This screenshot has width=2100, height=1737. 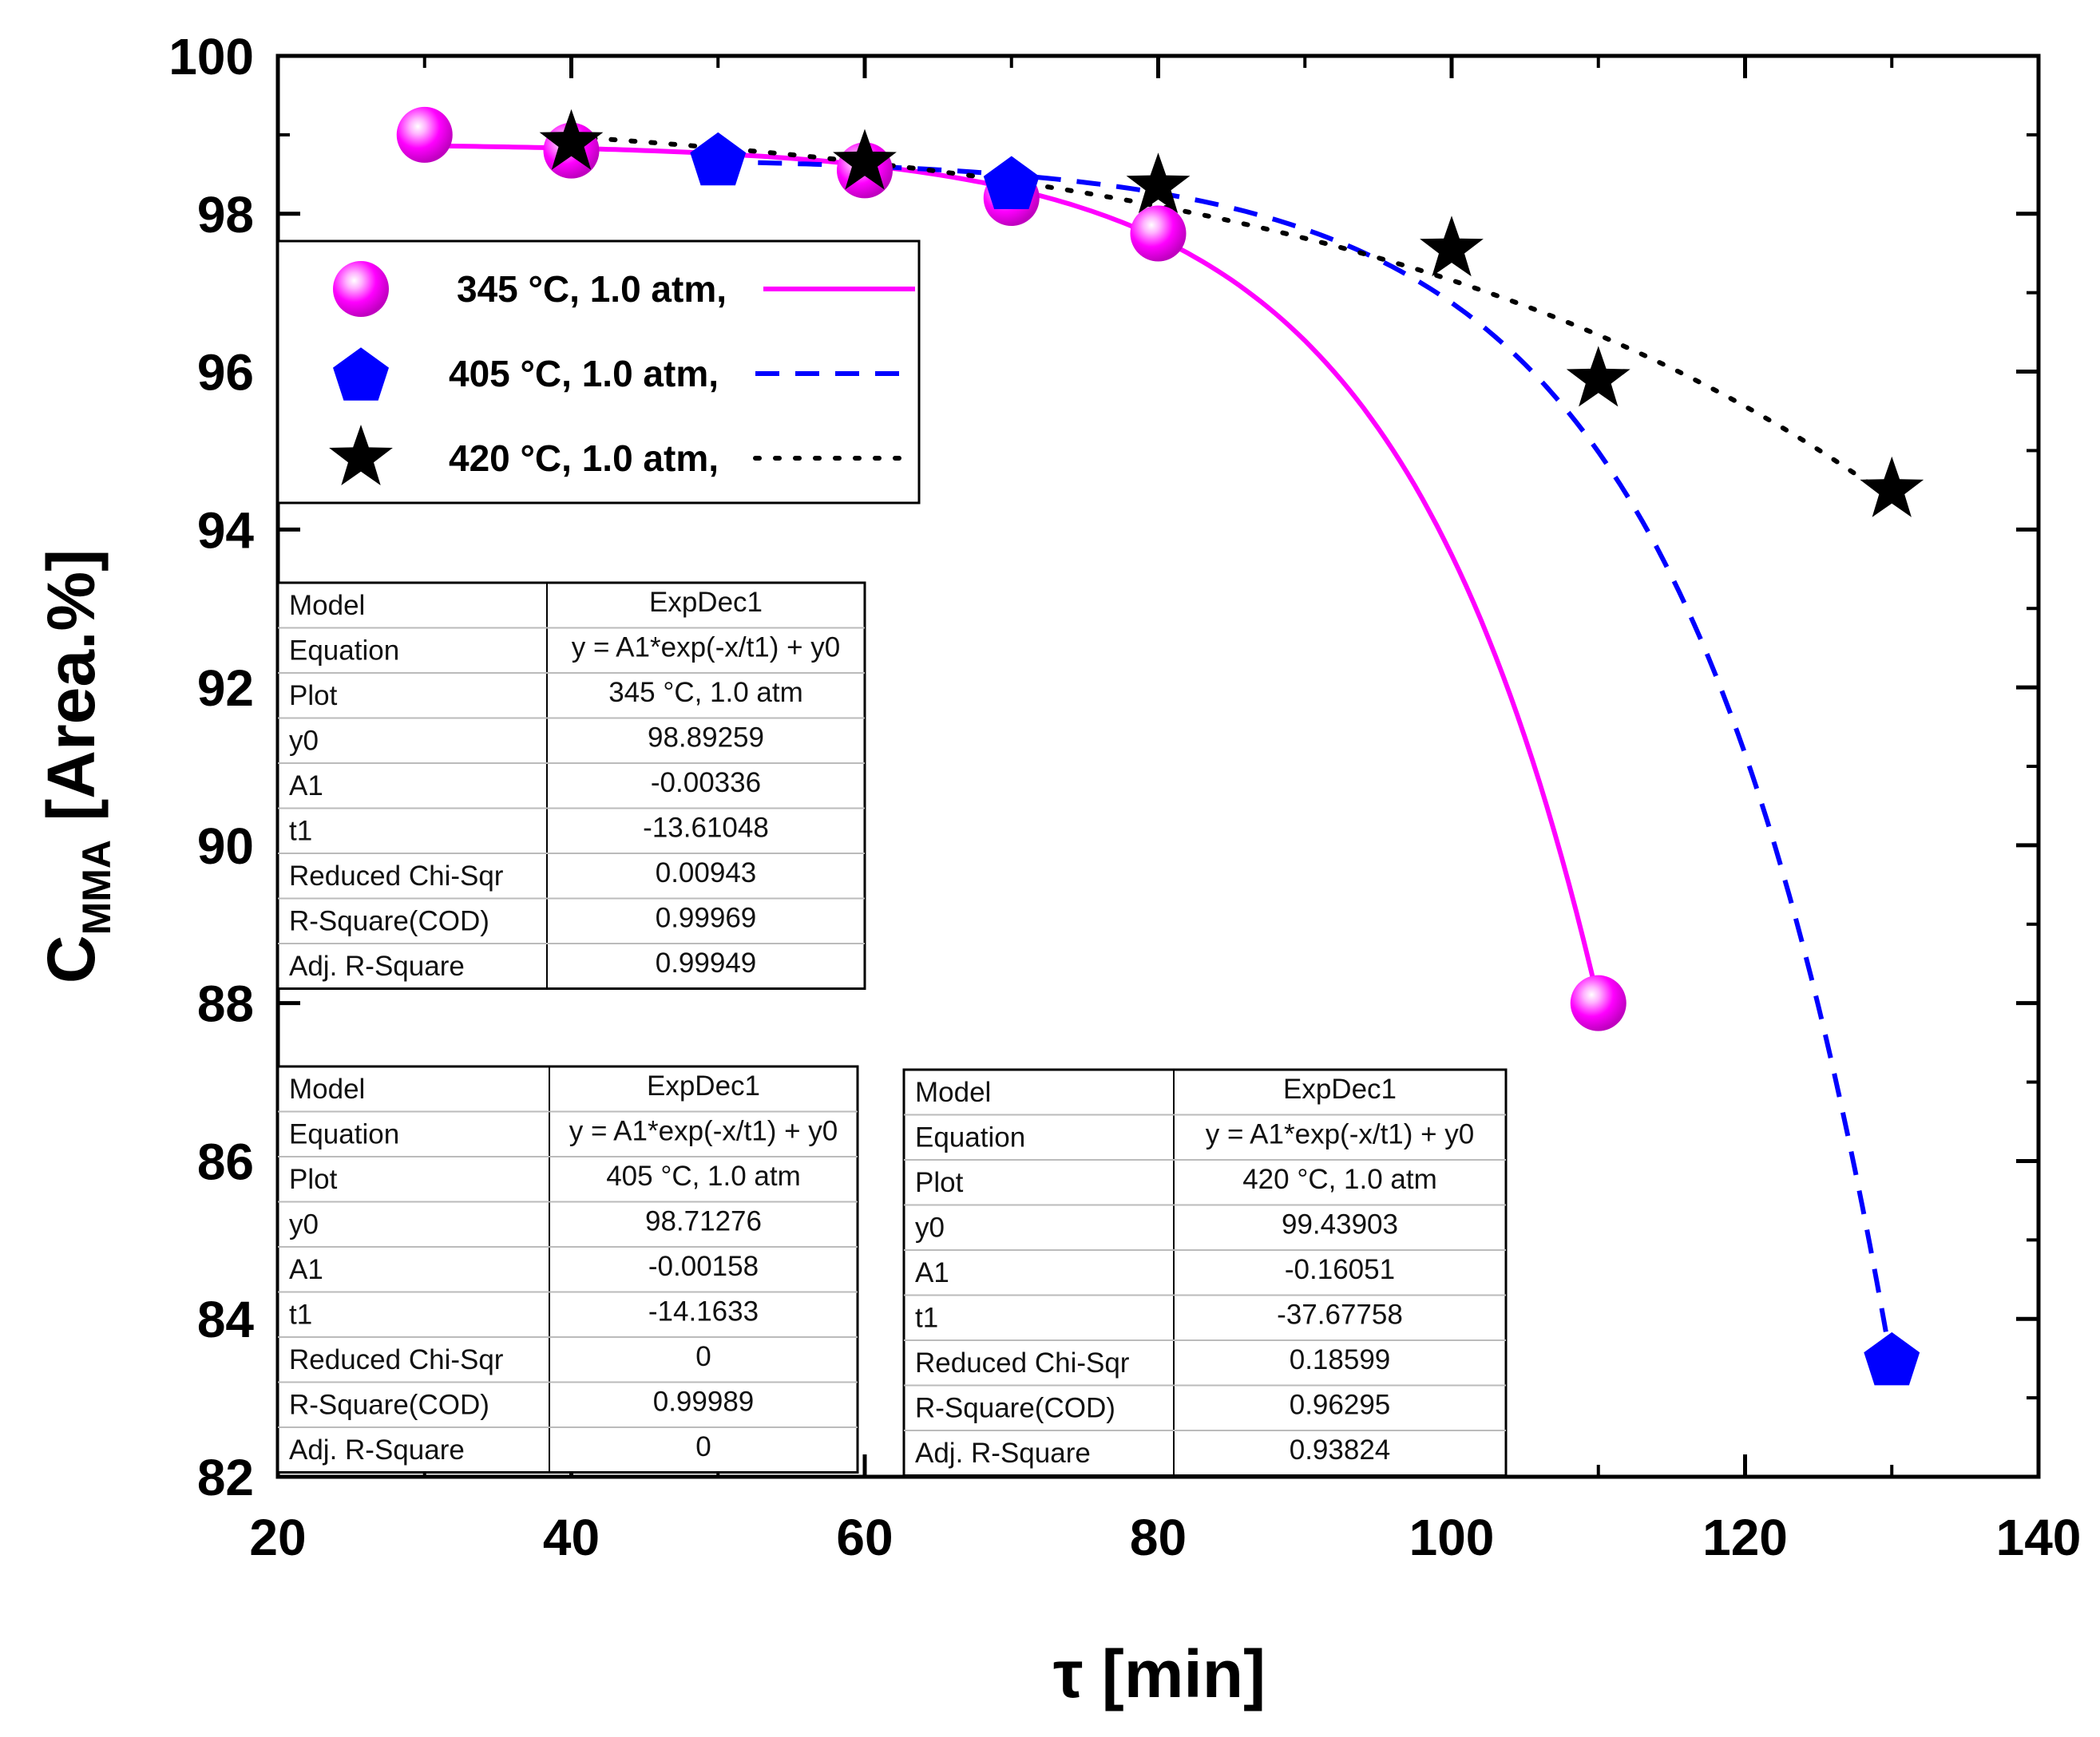 What do you see at coordinates (706, 872) in the screenshot?
I see `fit-table-value: 0.00943` at bounding box center [706, 872].